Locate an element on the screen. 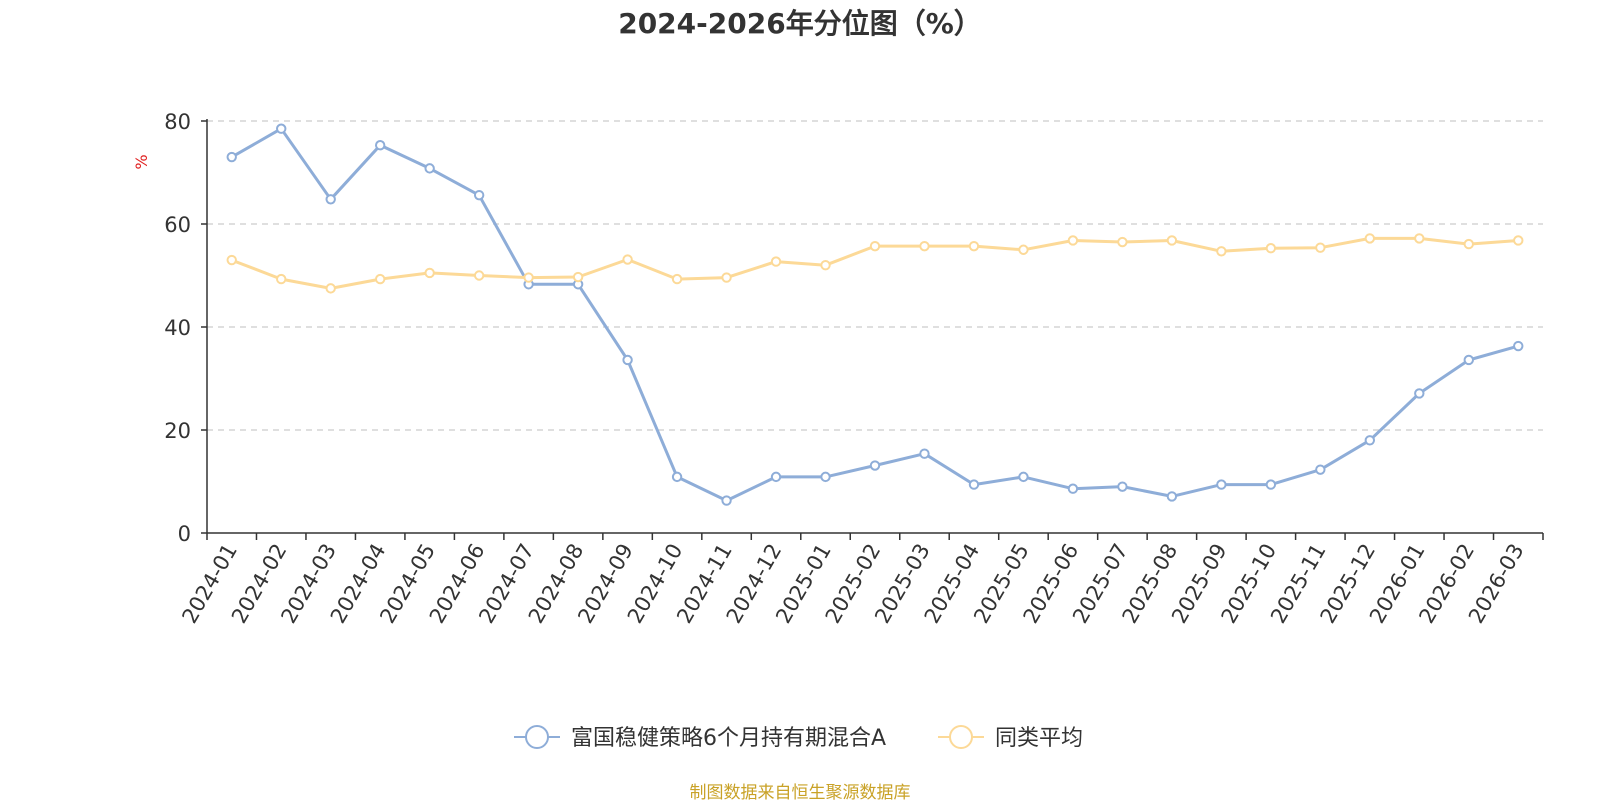  y-tick-label: 20 is located at coordinates (177, 431).